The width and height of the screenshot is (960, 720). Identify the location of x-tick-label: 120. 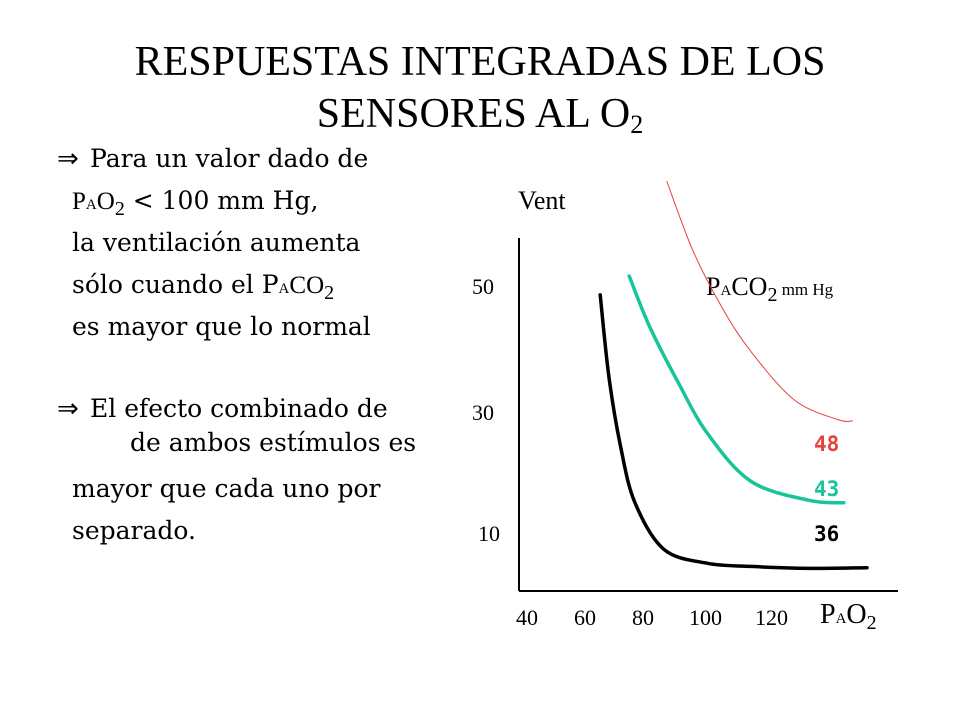
(771, 617).